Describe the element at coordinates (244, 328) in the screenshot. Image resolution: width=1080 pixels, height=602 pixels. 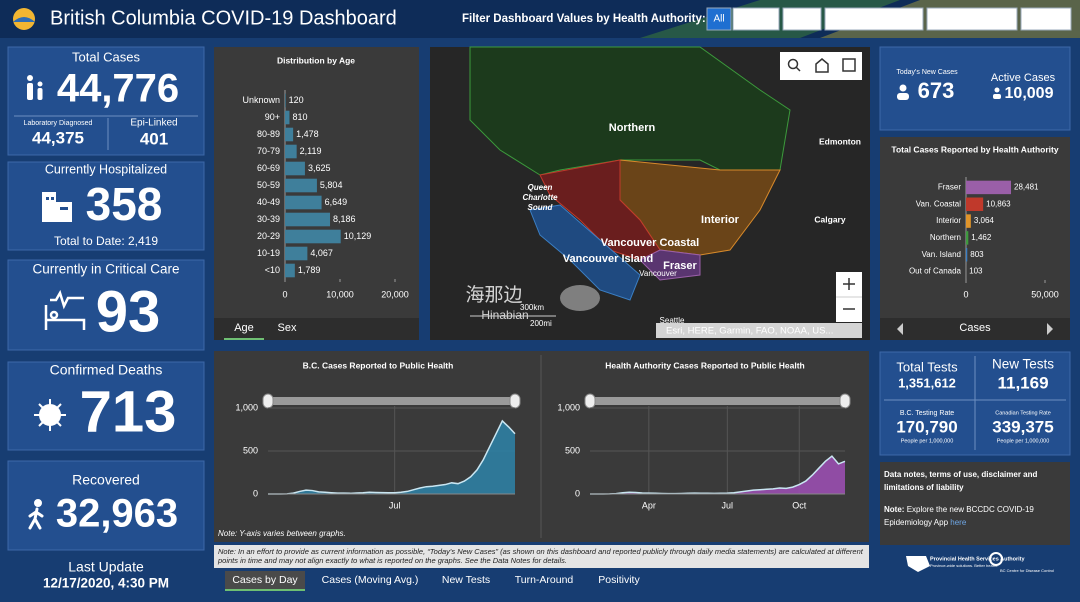
I see `tab: Age` at that location.